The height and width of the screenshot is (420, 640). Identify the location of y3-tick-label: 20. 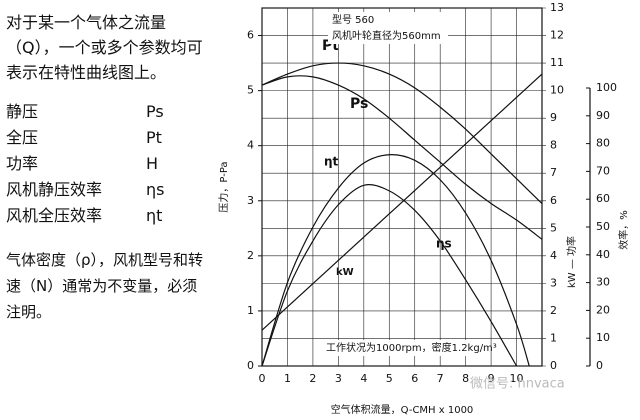
(603, 309).